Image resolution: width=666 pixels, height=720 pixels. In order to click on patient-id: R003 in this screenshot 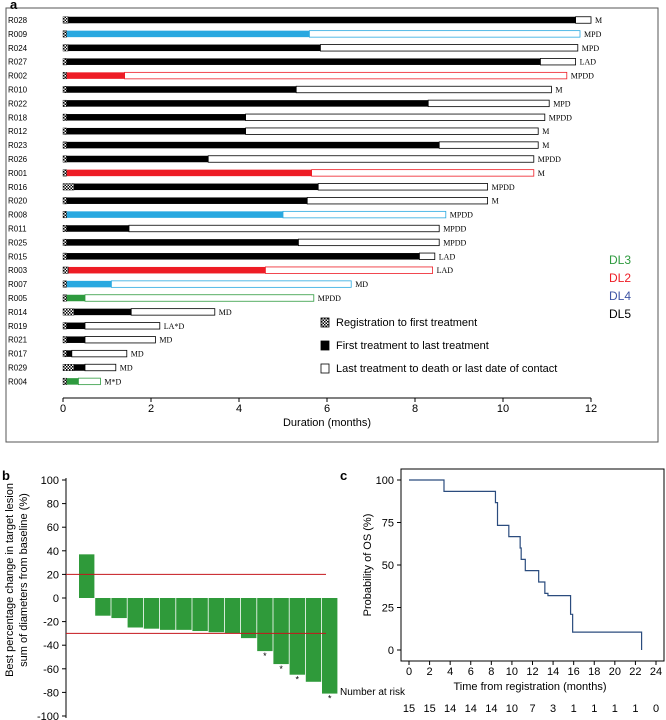, I will do `click(18, 270)`.